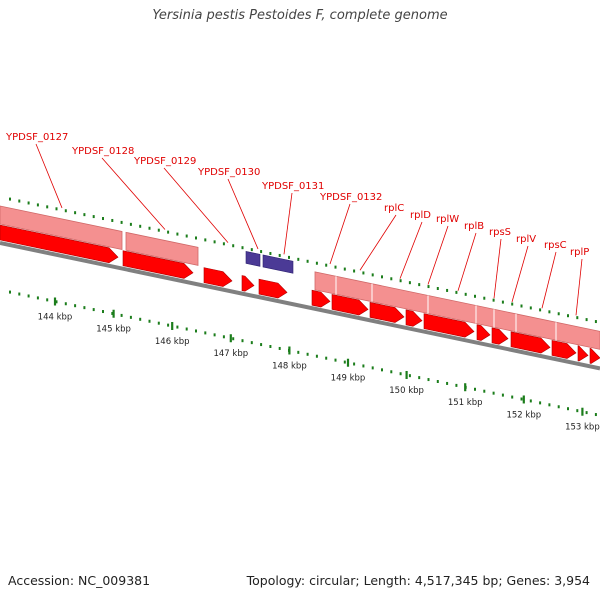  Describe the element at coordinates (102, 151) in the screenshot. I see `gene-label-ypdsf_0128: YPDSF_0128` at that location.